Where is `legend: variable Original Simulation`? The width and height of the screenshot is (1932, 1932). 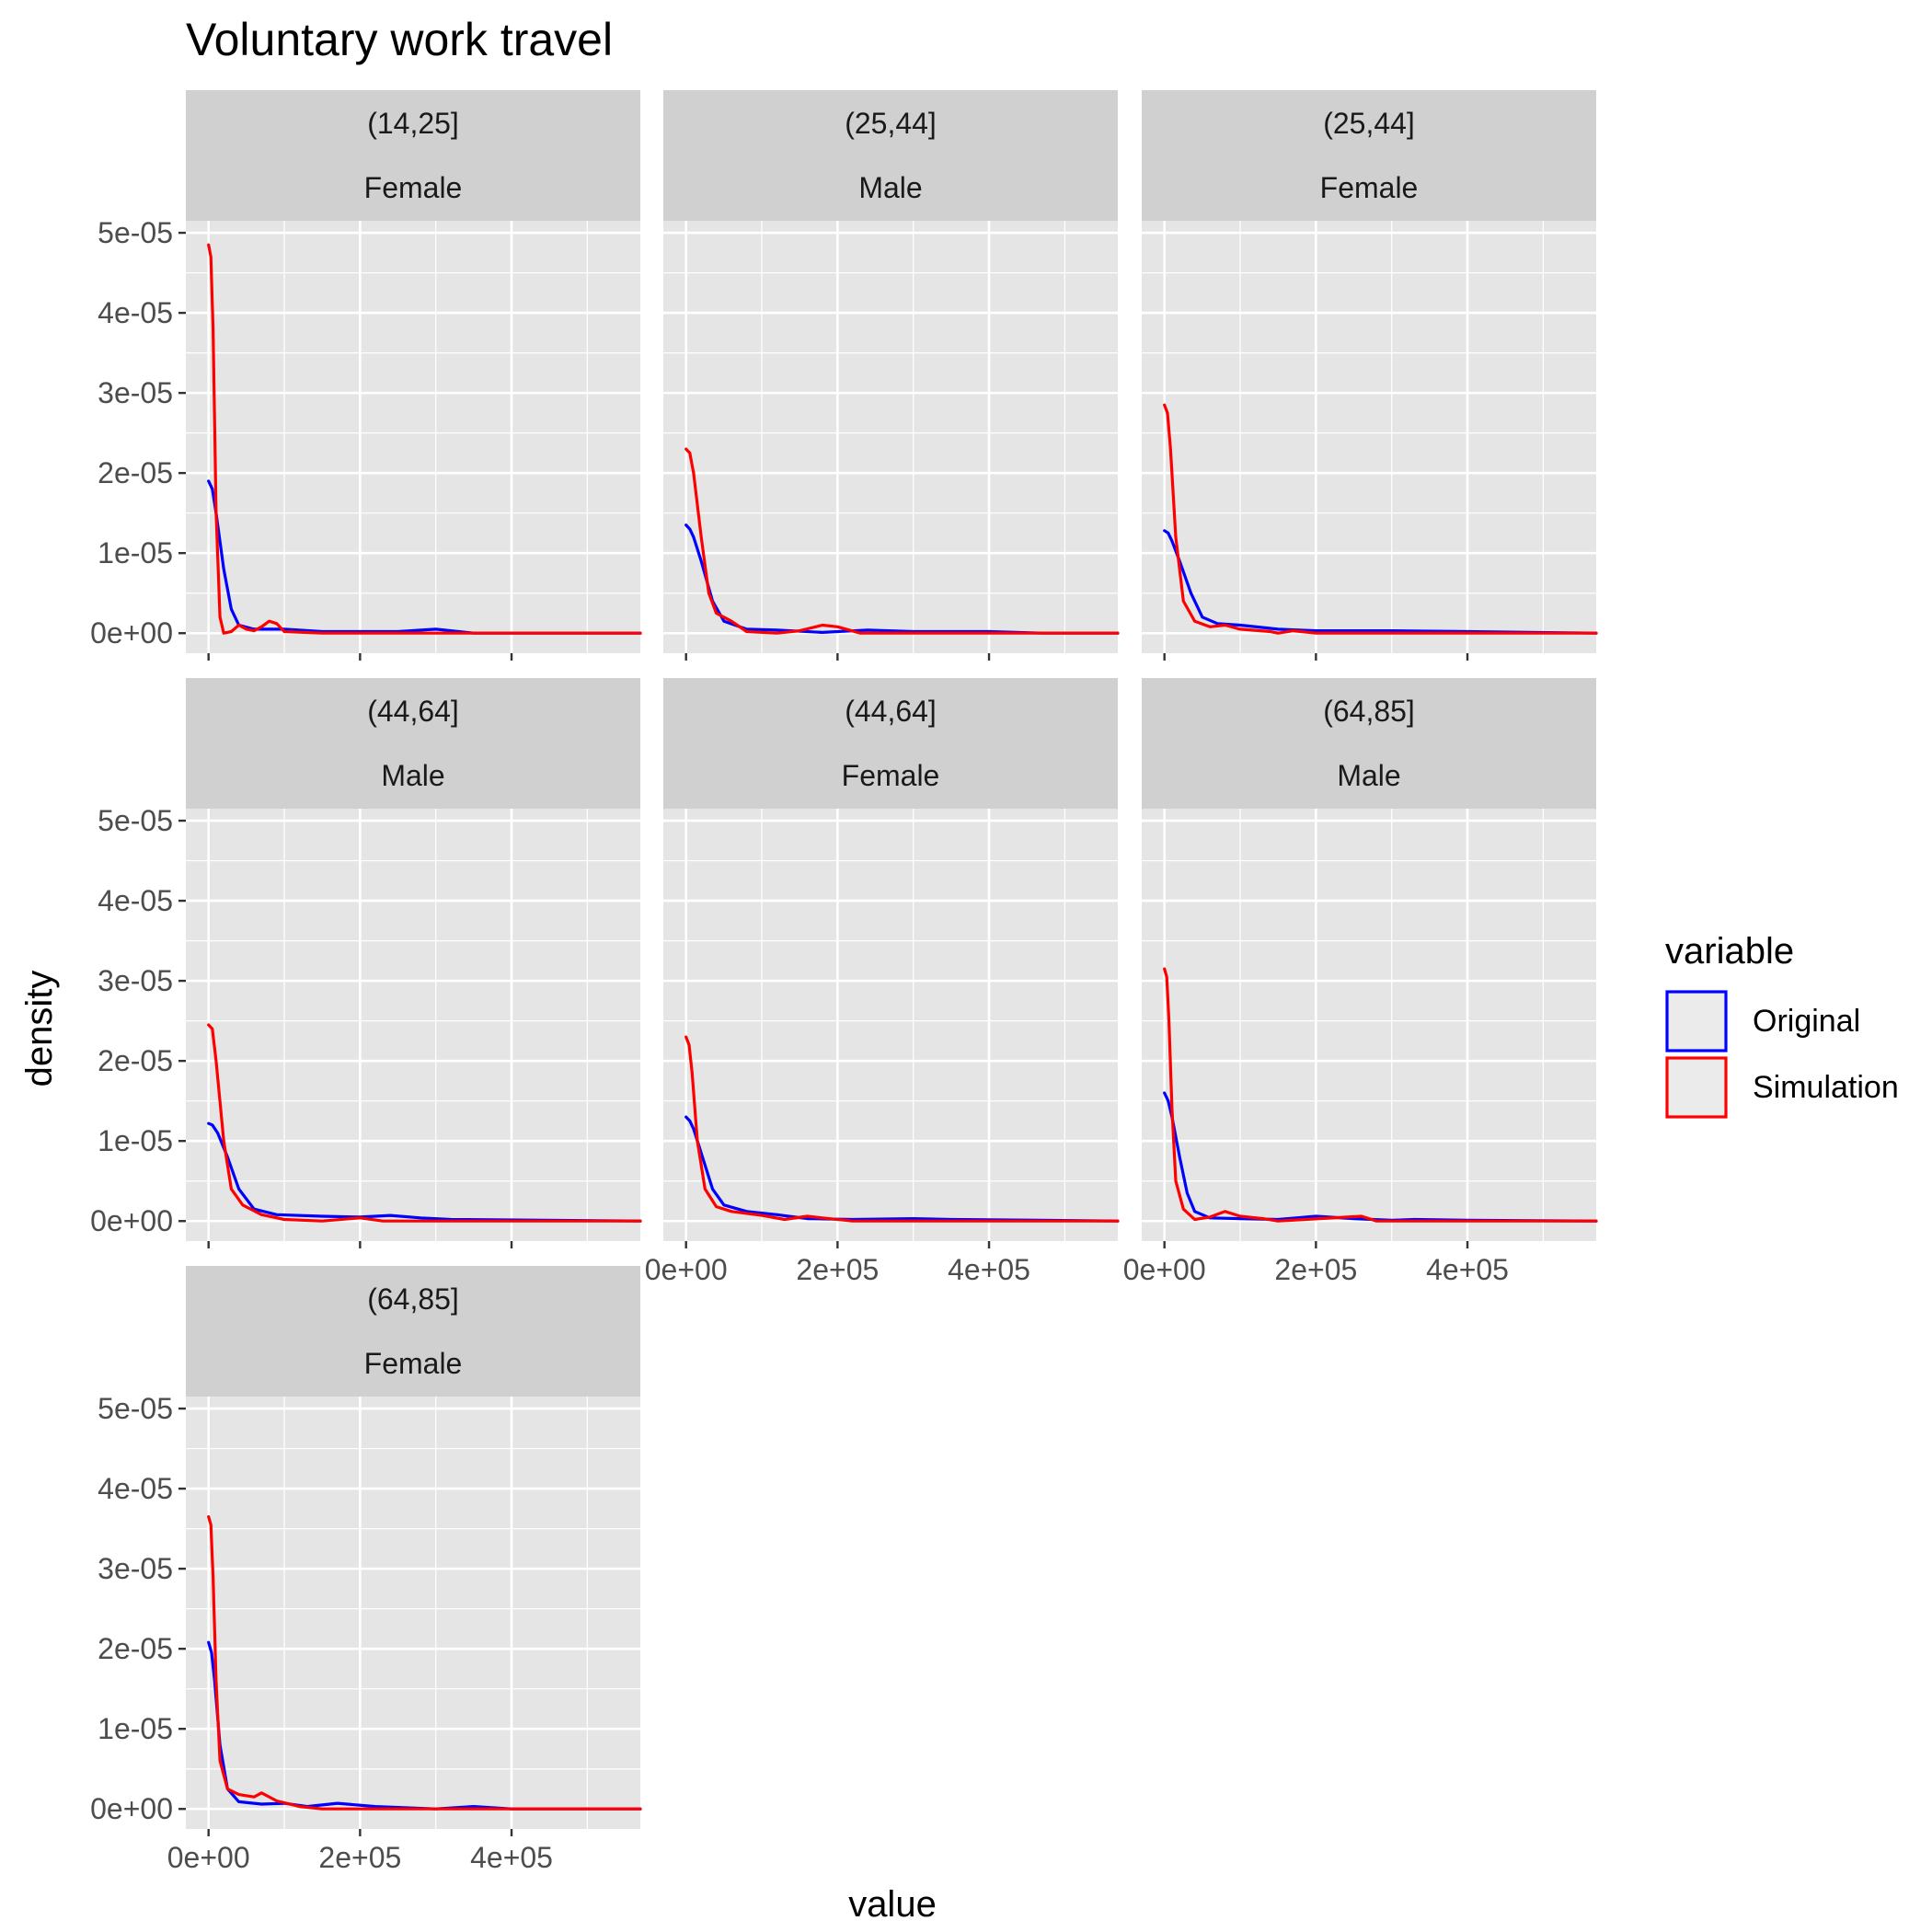 legend: variable Original Simulation is located at coordinates (1782, 1025).